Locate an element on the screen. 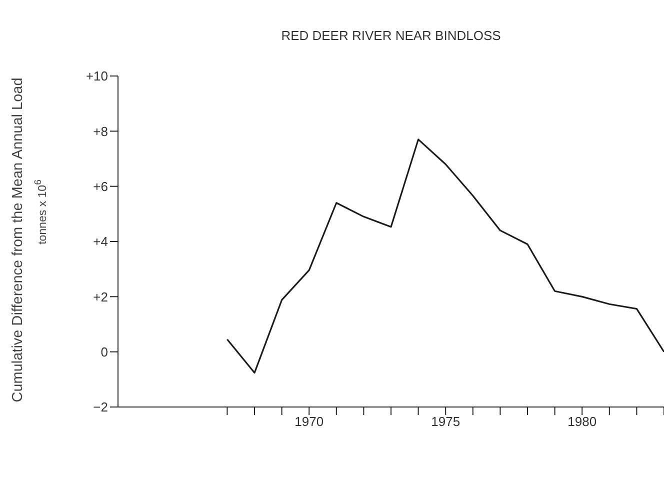 The height and width of the screenshot is (483, 664). x-tick-label: 1980 is located at coordinates (582, 422).